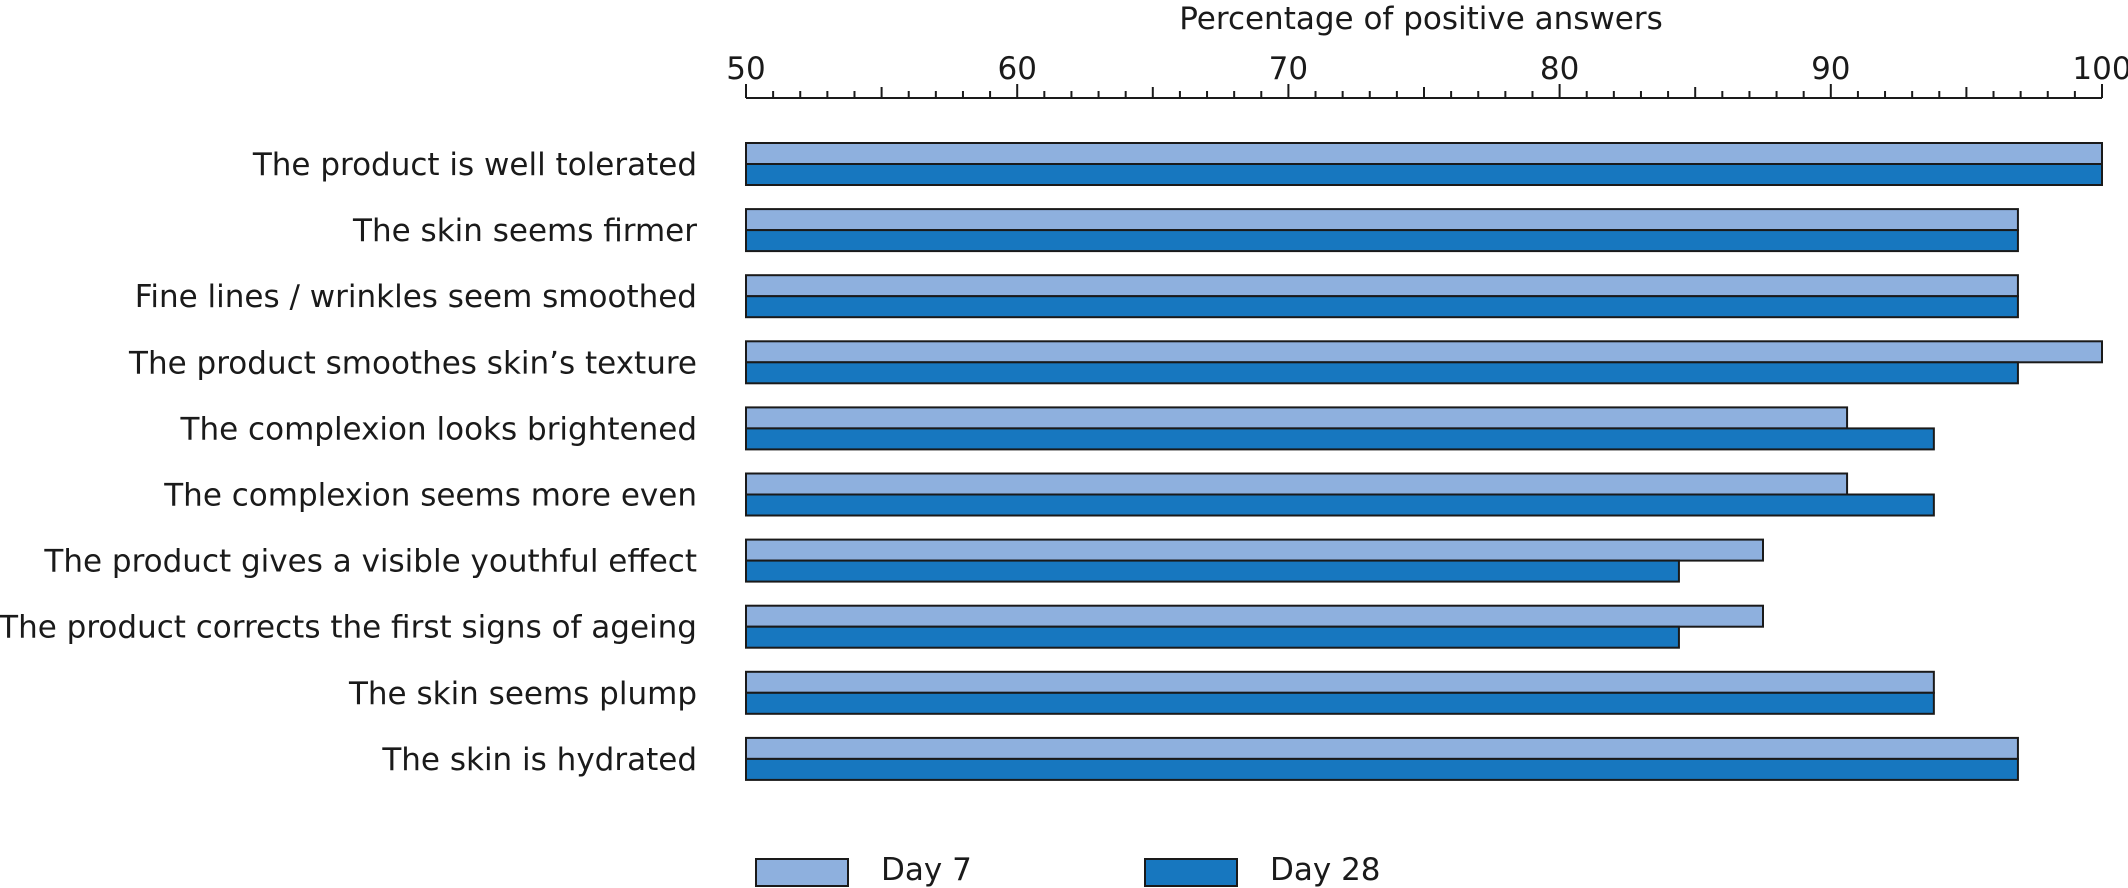 This screenshot has width=2128, height=888. I want to click on legend: Day 7 Day 28, so click(1068, 870).